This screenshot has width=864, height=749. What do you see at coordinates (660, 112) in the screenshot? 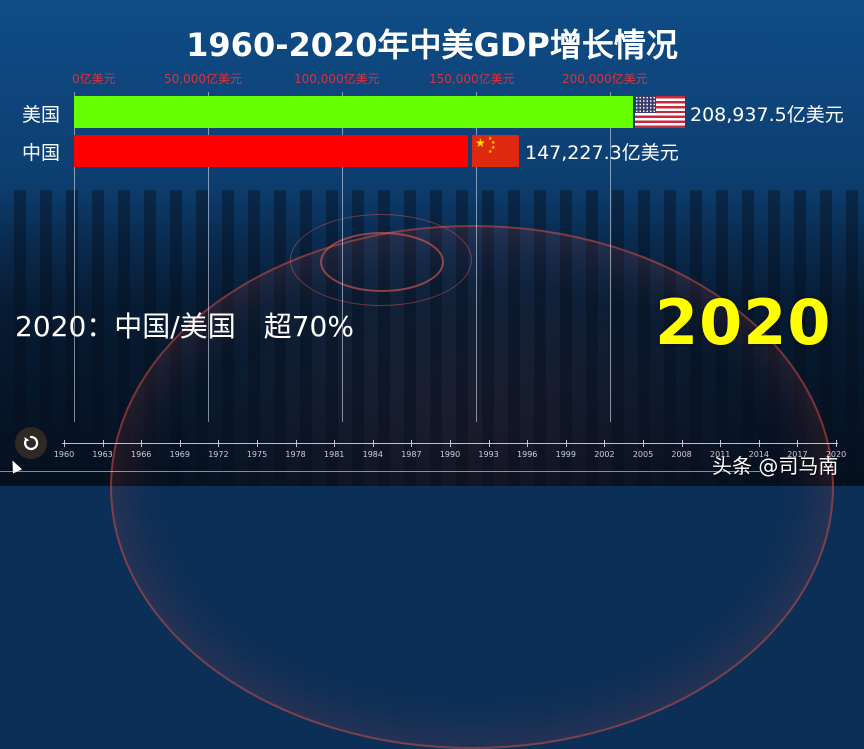
I see `us-flag-icon` at bounding box center [660, 112].